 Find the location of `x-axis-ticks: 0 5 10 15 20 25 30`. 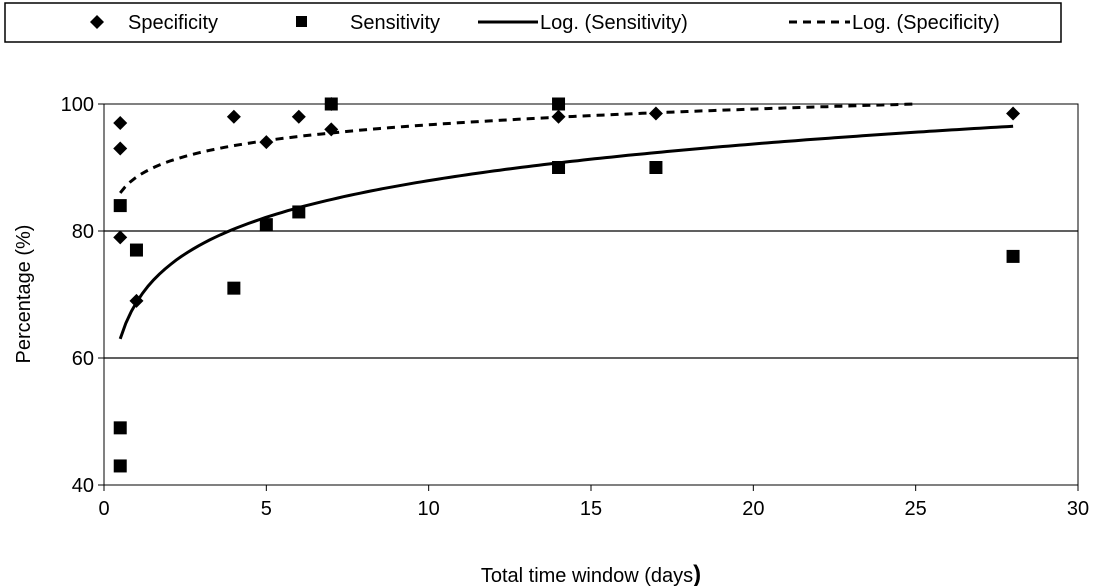

x-axis-ticks: 0 5 10 15 20 25 30 is located at coordinates (593, 502).